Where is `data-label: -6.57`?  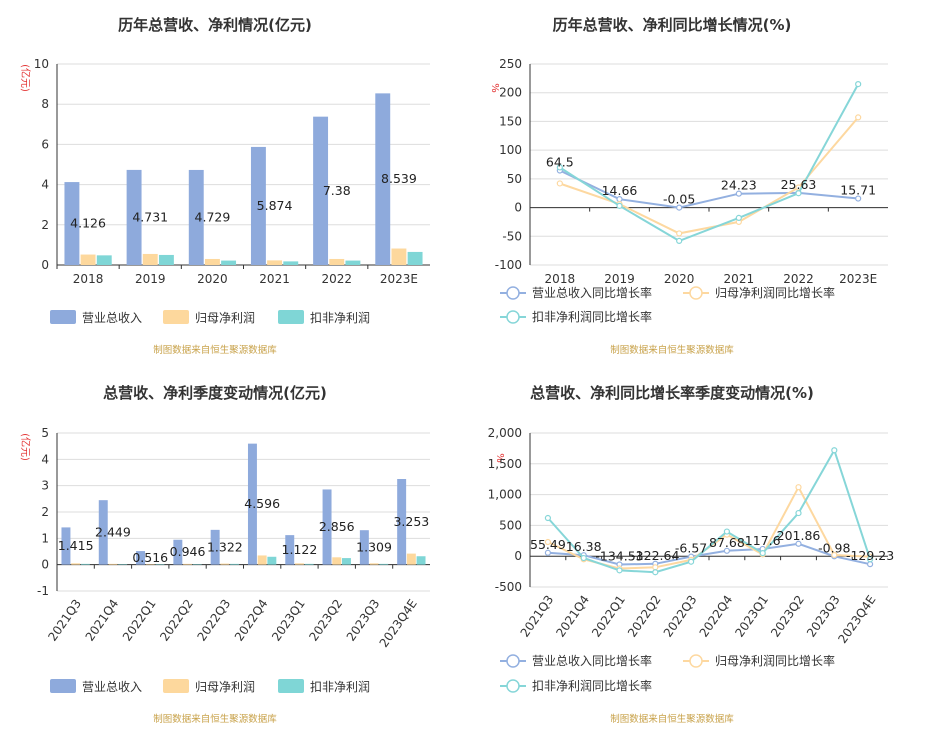 data-label: -6.57 is located at coordinates (691, 548).